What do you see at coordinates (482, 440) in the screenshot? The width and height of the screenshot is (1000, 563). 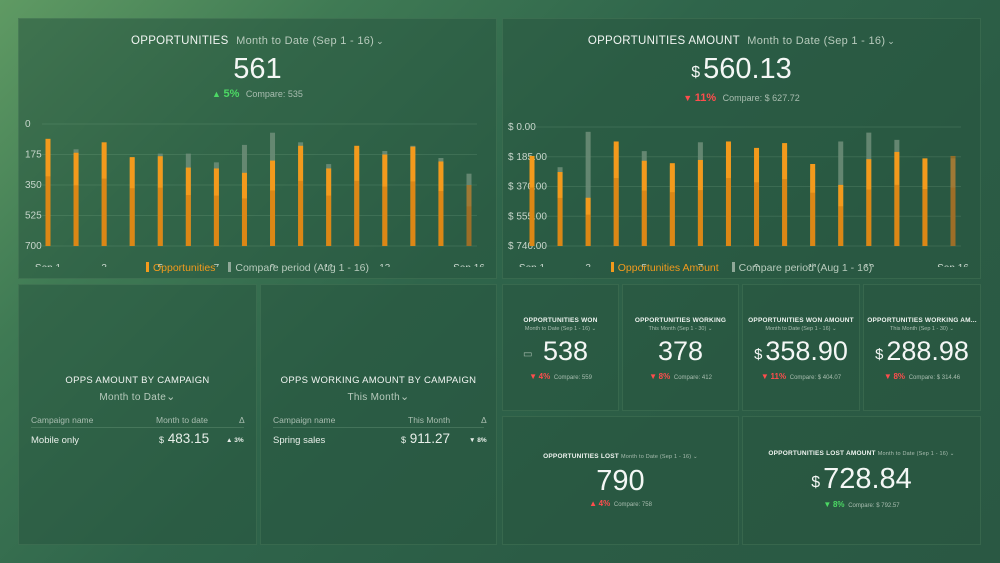 I see `change-percent: 8%` at bounding box center [482, 440].